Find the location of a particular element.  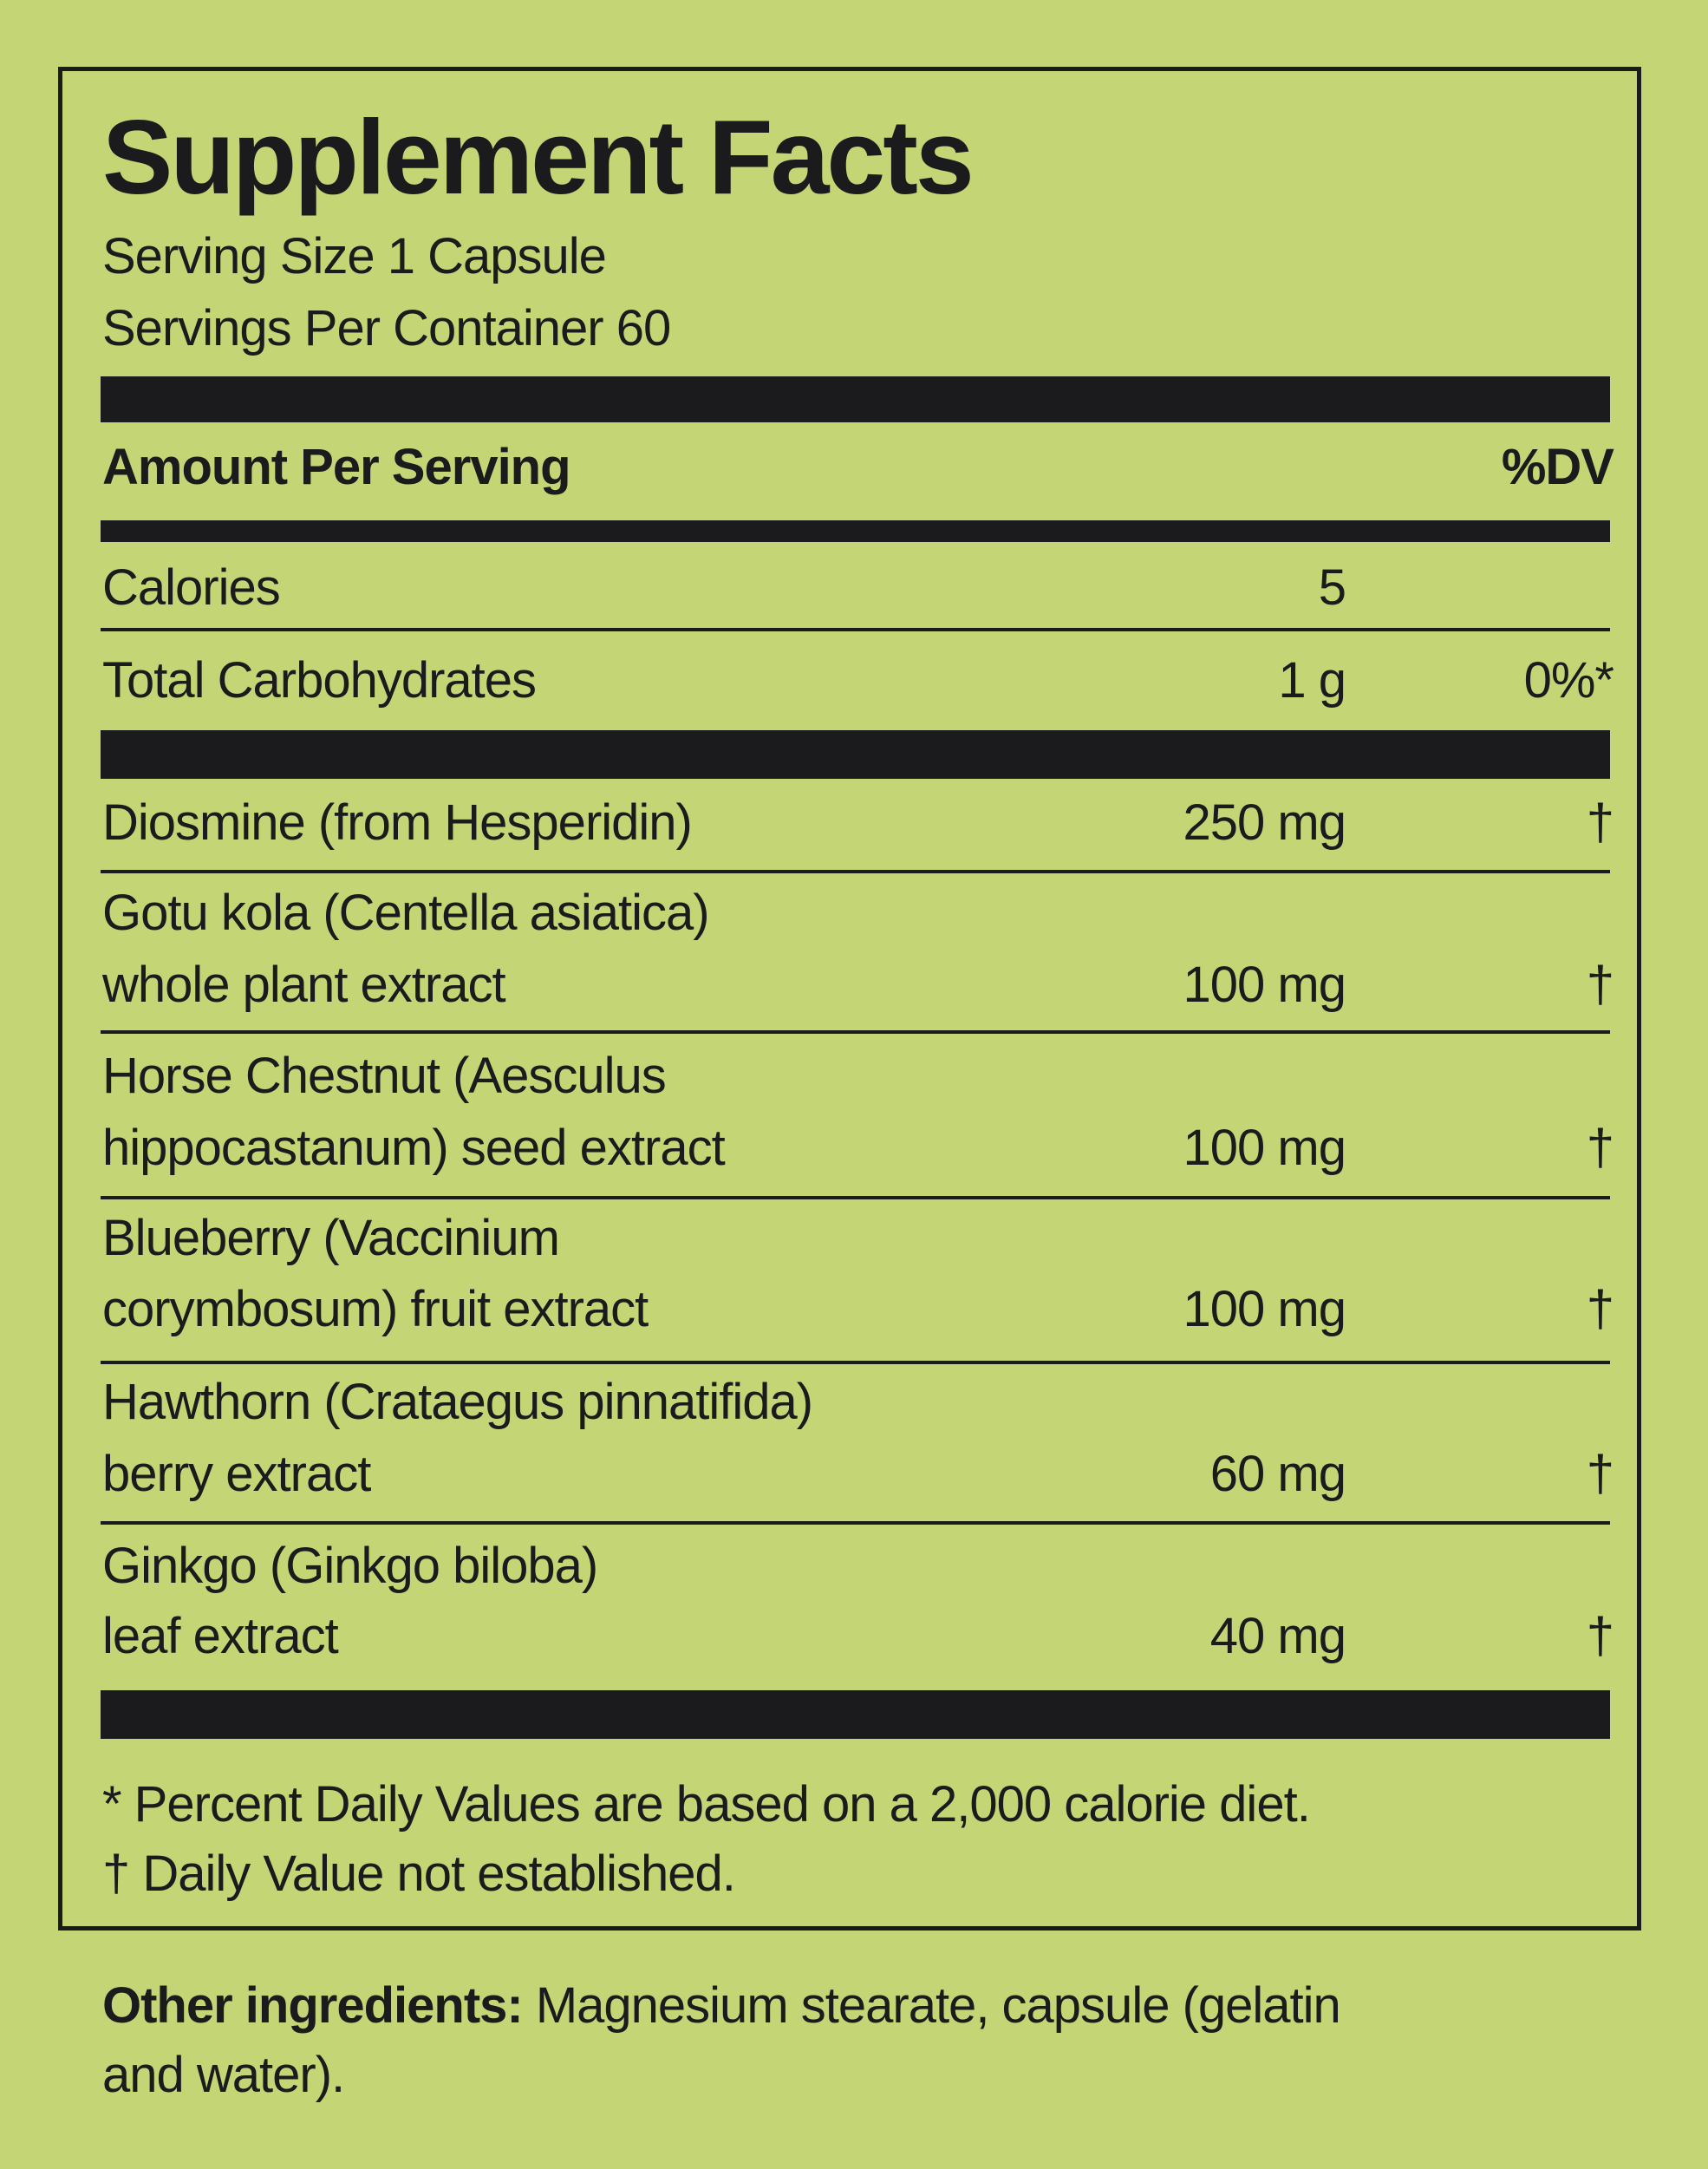

row-amount: 1 g is located at coordinates (1312, 680).